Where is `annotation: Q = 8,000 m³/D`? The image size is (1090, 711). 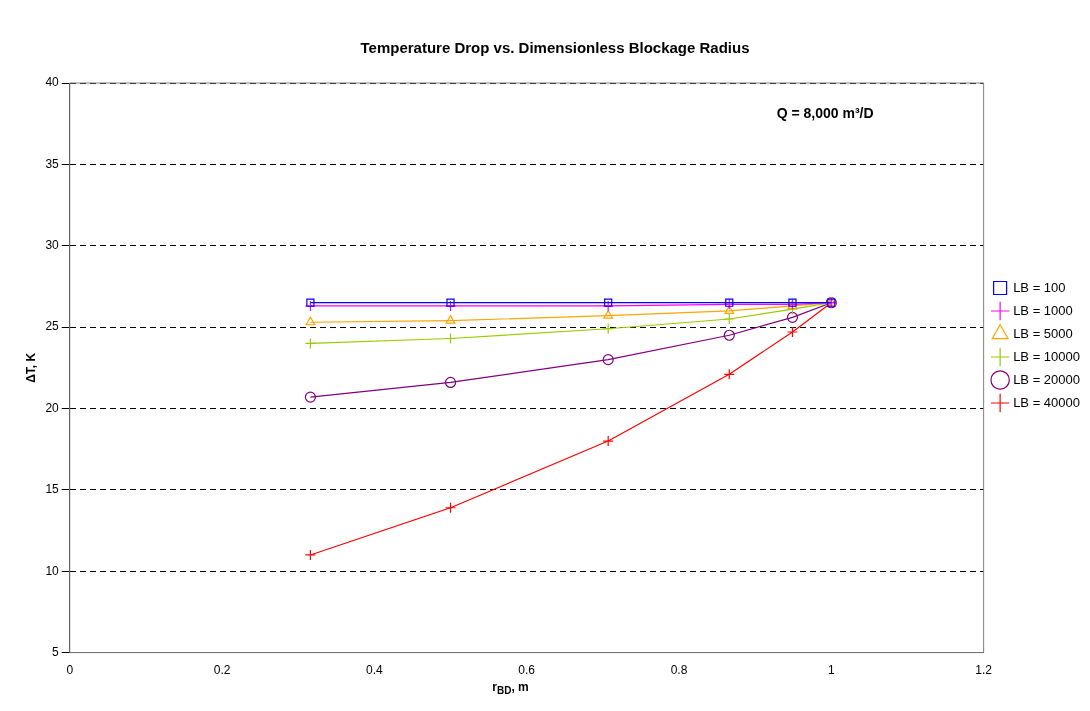 annotation: Q = 8,000 m³/D is located at coordinates (825, 113).